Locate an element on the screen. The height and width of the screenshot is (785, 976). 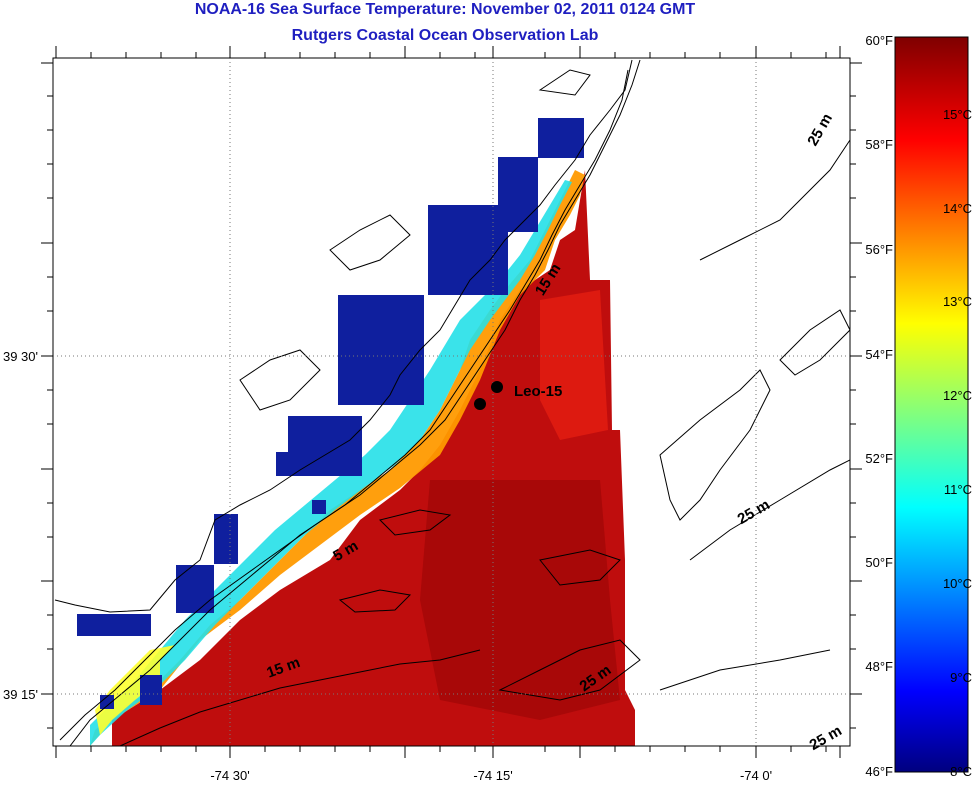
colorbar-c-label: 13°C is located at coordinates (957, 301).